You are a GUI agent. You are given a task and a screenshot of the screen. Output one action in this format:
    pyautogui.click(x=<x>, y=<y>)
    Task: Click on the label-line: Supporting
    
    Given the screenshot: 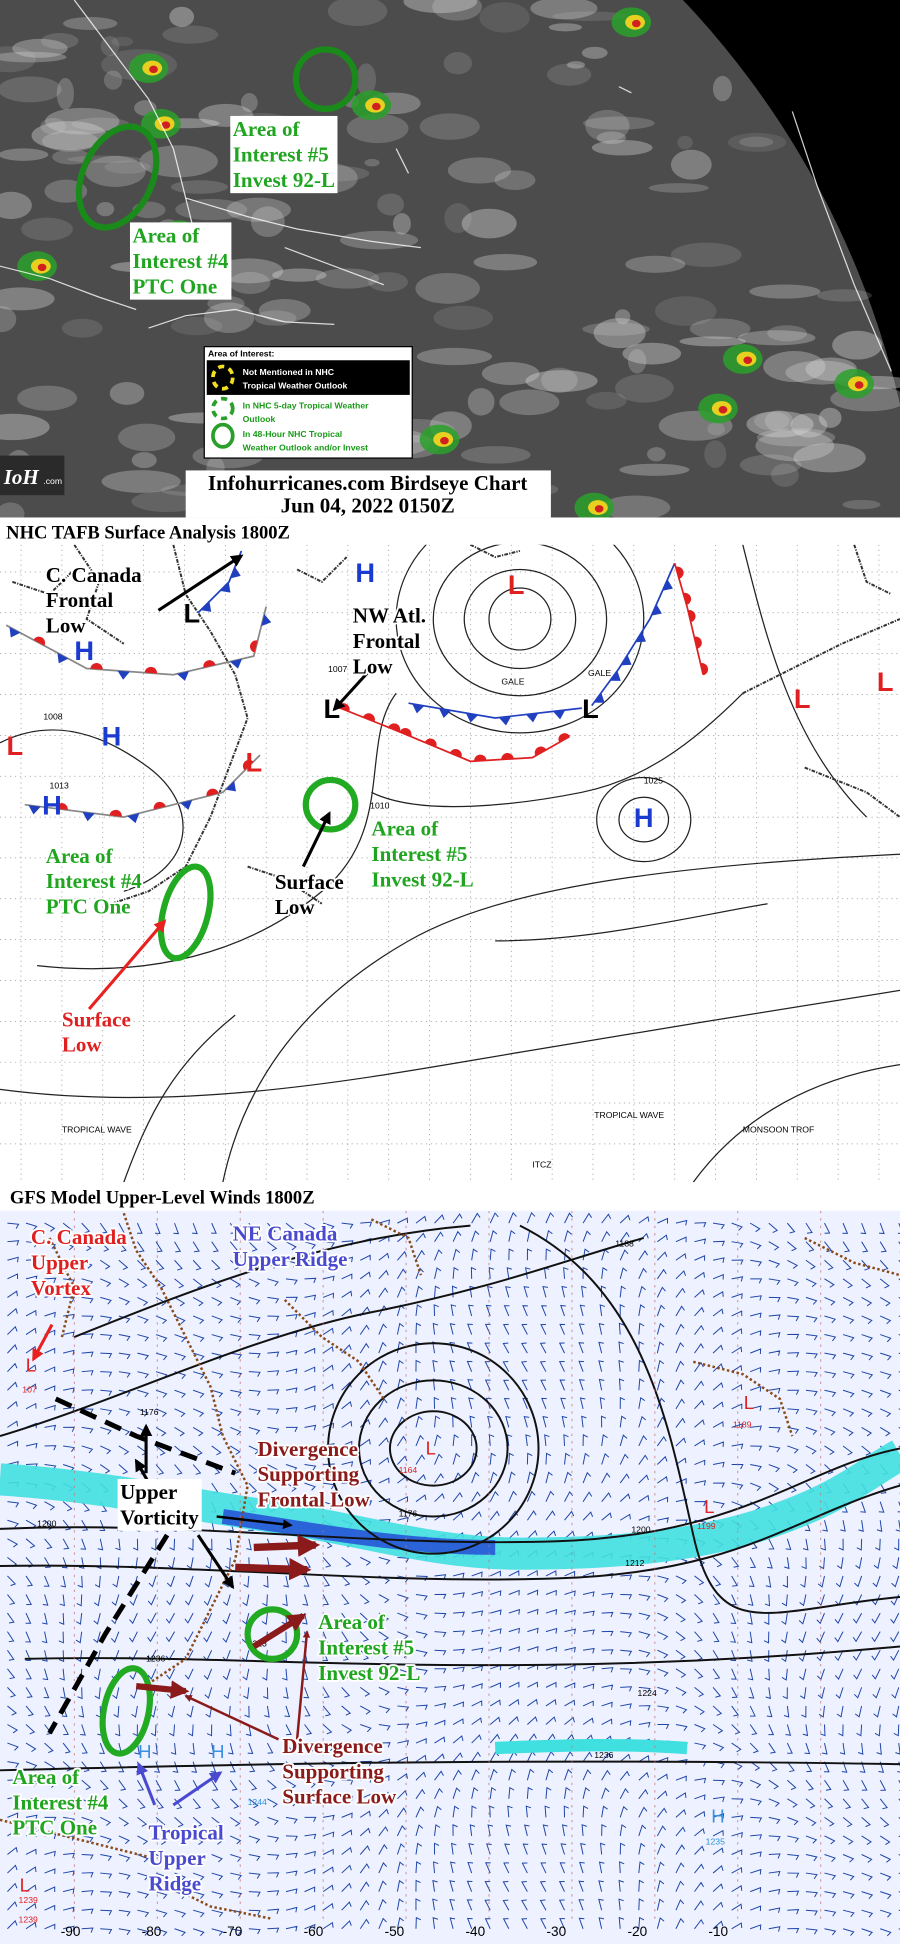 What is the action you would take?
    pyautogui.click(x=333, y=1771)
    